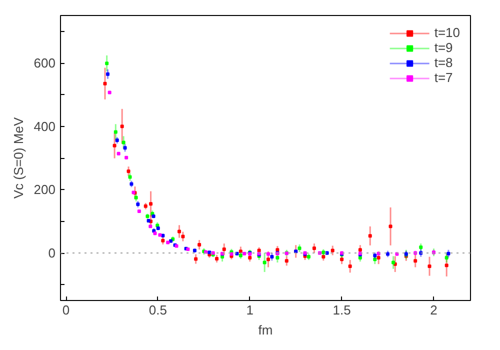 This screenshot has width=500, height=350. What do you see at coordinates (66, 310) in the screenshot?
I see `x-tick-label: 0` at bounding box center [66, 310].